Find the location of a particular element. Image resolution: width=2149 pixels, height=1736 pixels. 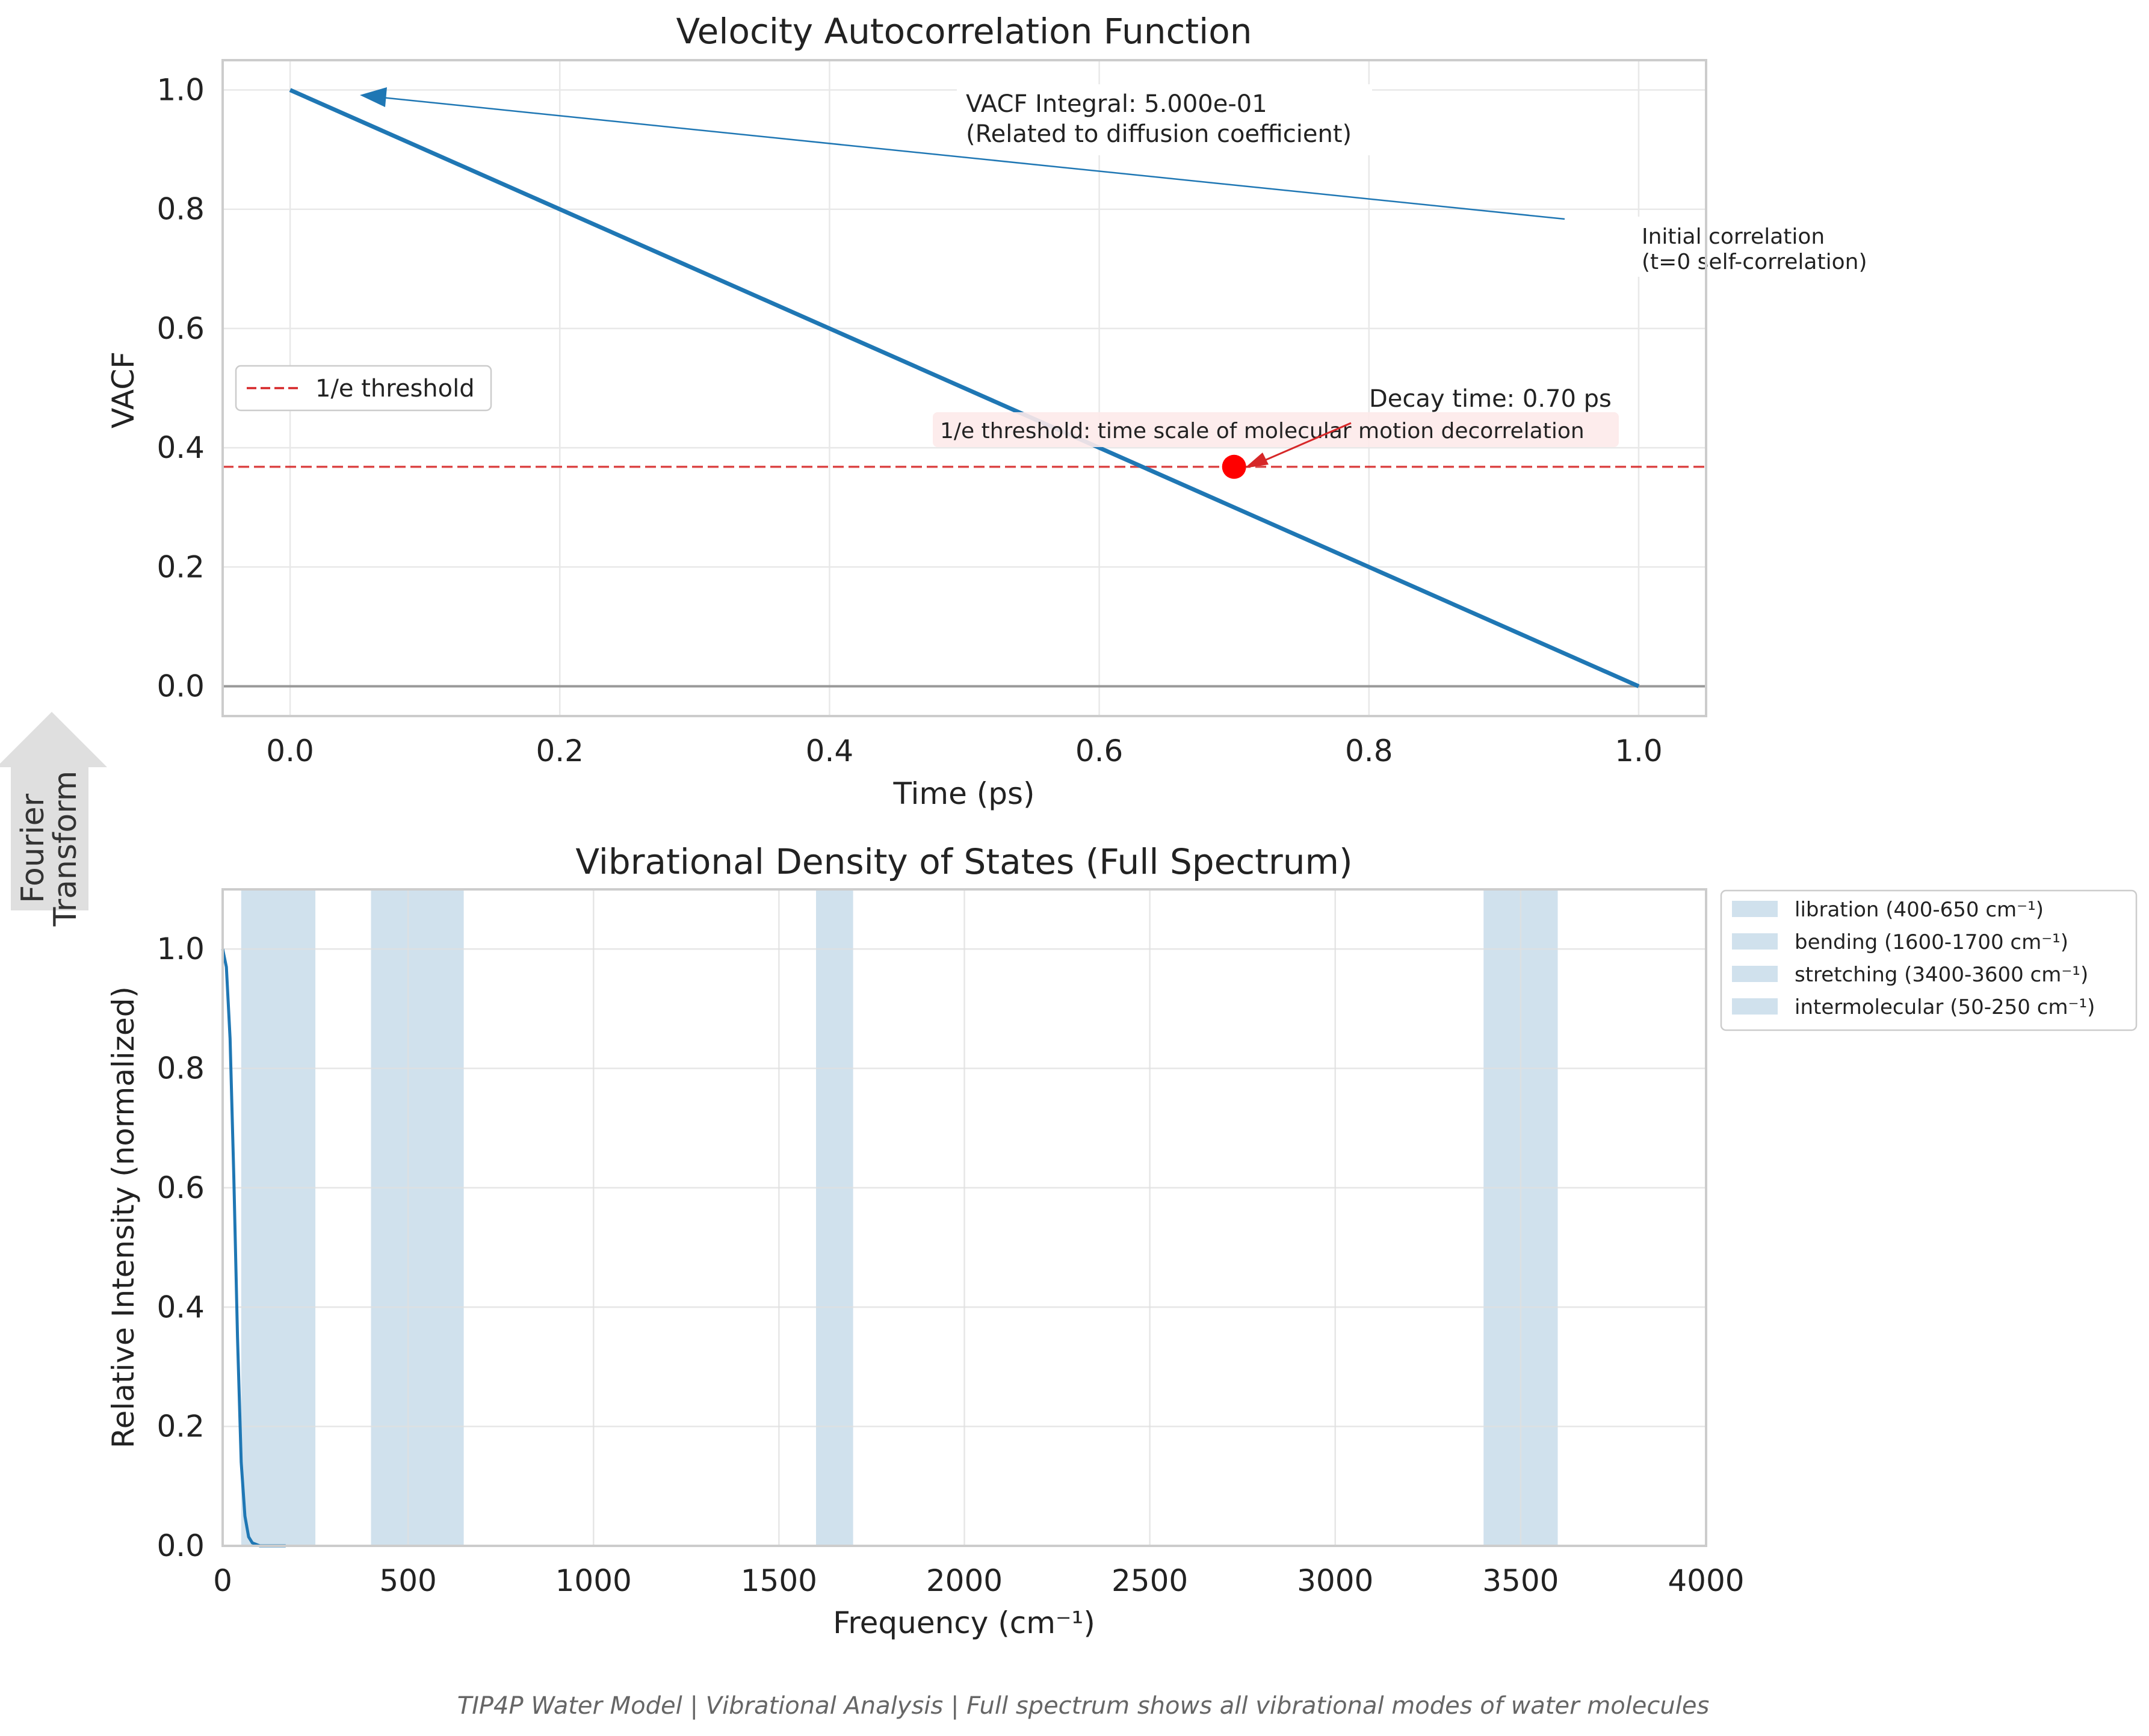

vacf-x-axis-label: Time (ps) is located at coordinates (963, 793).